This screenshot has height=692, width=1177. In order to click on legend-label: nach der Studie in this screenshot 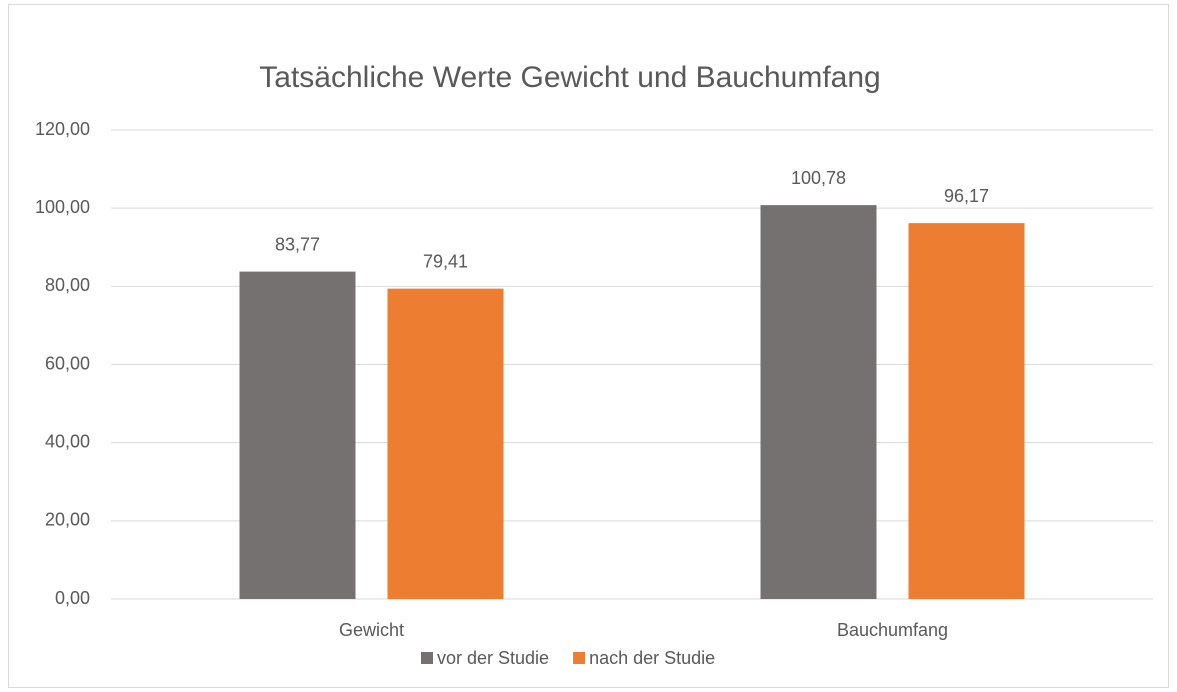, I will do `click(652, 658)`.